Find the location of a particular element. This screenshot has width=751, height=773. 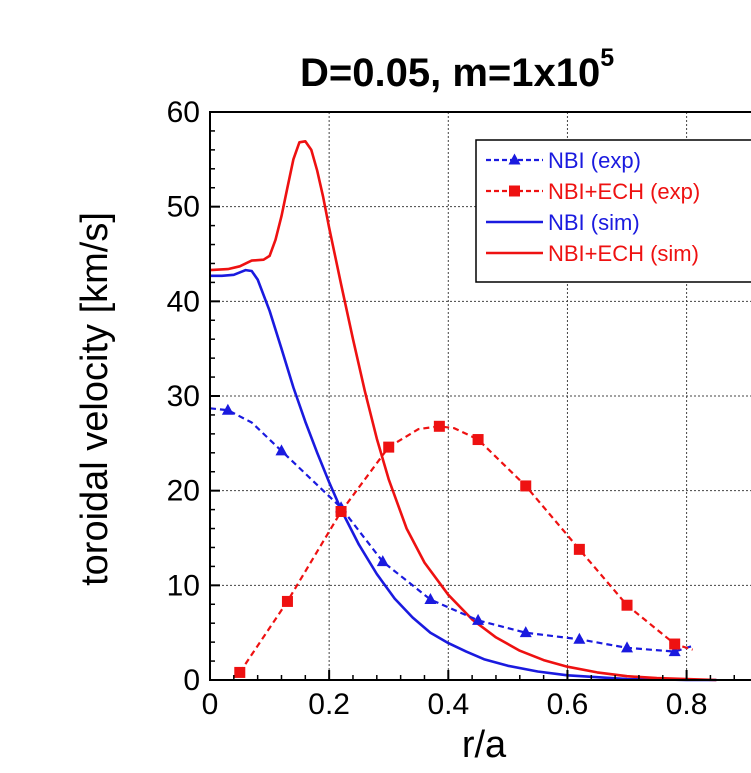

legend-entry: NBI (exp) is located at coordinates (563, 160).